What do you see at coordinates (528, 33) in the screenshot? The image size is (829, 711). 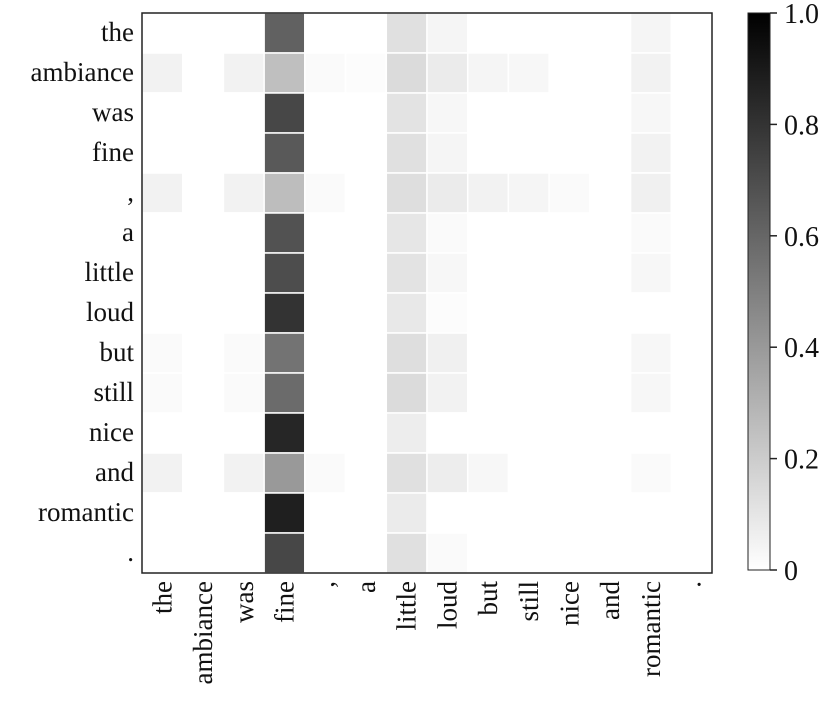 I see `heatmap-cell-r0-c9` at bounding box center [528, 33].